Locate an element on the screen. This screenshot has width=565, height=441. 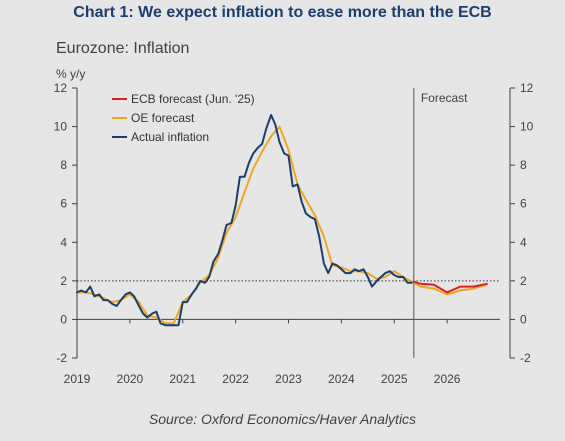
y-tick-label-left: -2 is located at coordinates (61, 358).